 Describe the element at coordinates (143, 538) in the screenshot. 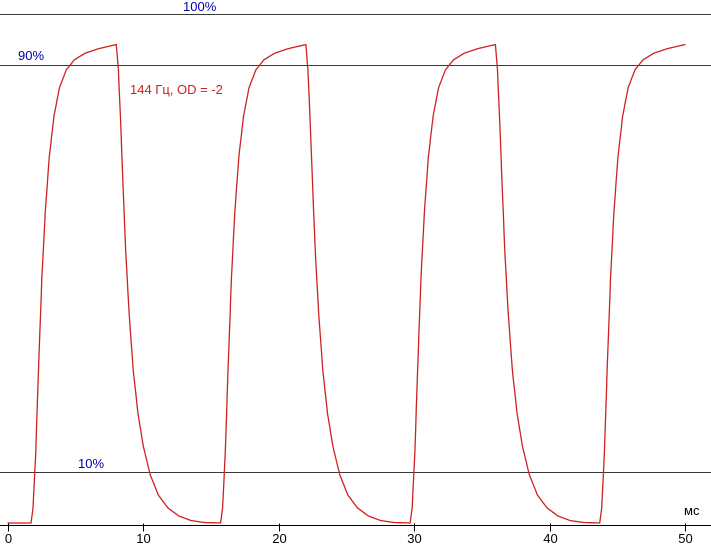

I see `x-axis-tick-label: 10` at that location.